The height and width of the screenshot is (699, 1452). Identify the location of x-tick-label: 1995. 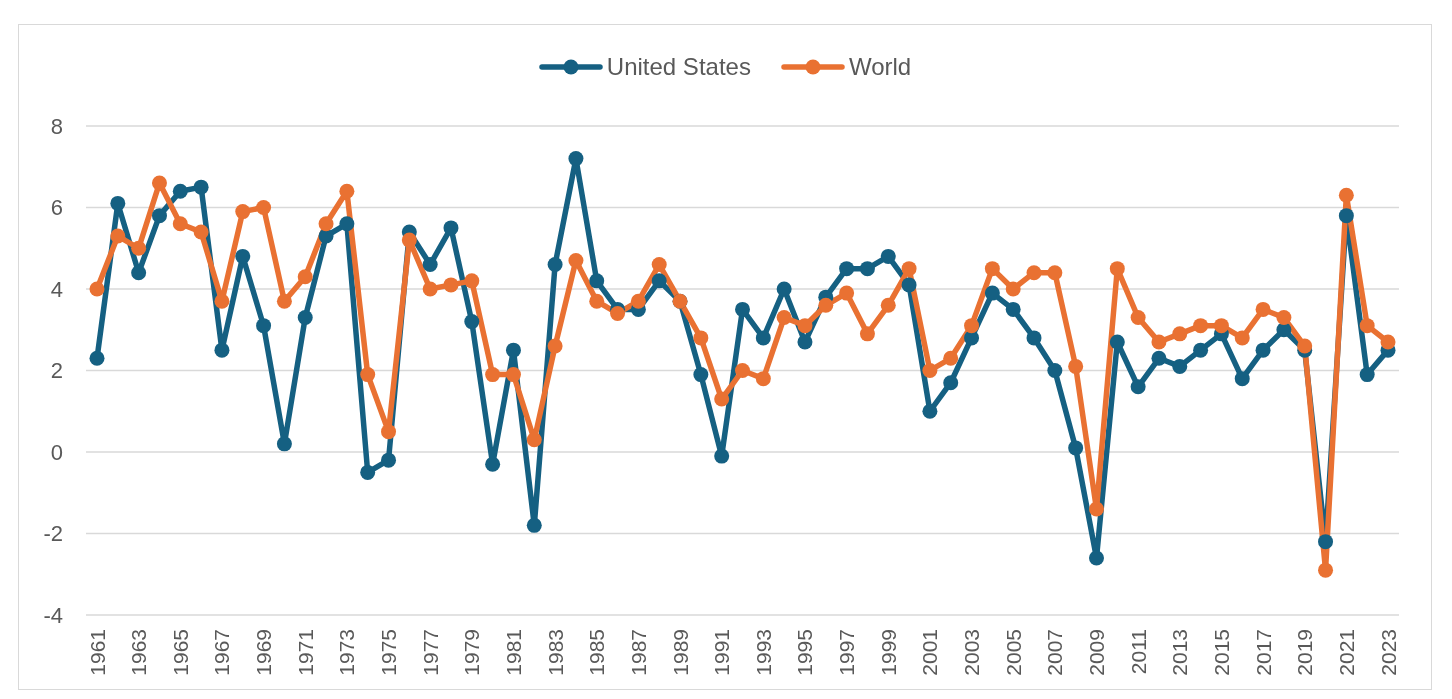
(805, 652).